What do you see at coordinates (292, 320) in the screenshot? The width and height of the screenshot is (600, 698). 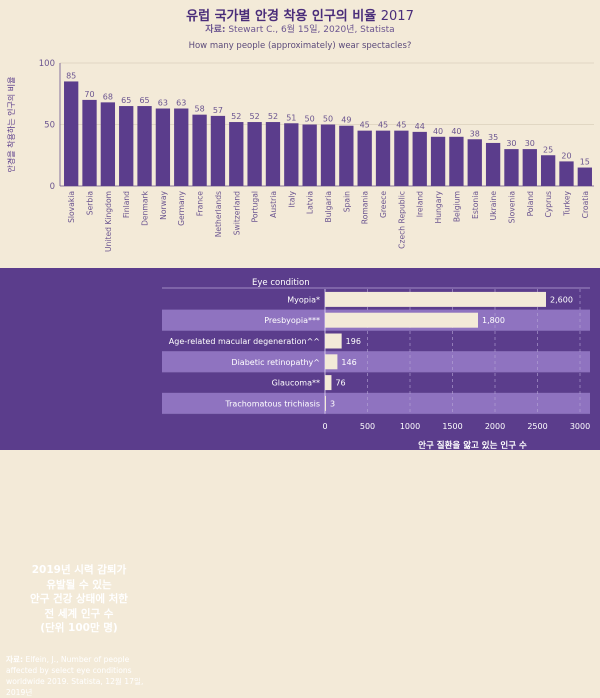 I see `category-label: Presbyopia***` at bounding box center [292, 320].